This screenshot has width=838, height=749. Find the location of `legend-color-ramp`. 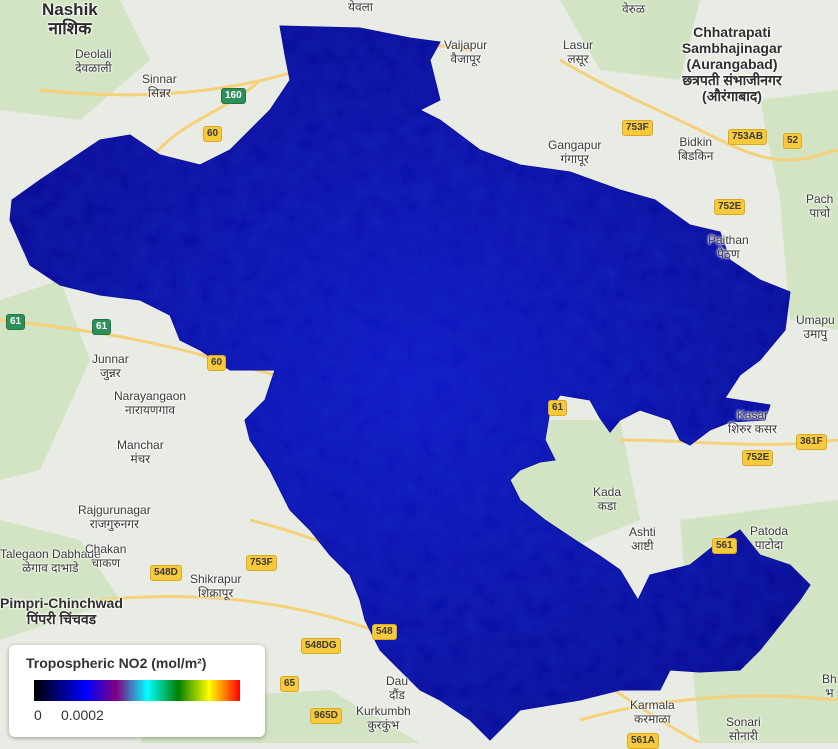

legend-color-ramp is located at coordinates (137, 690).